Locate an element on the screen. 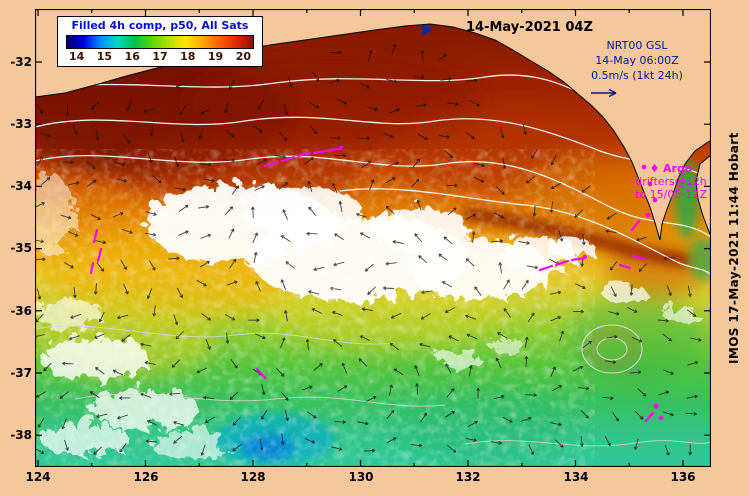 This screenshot has width=749, height=496. x-tick-label: 136 is located at coordinates (683, 477).